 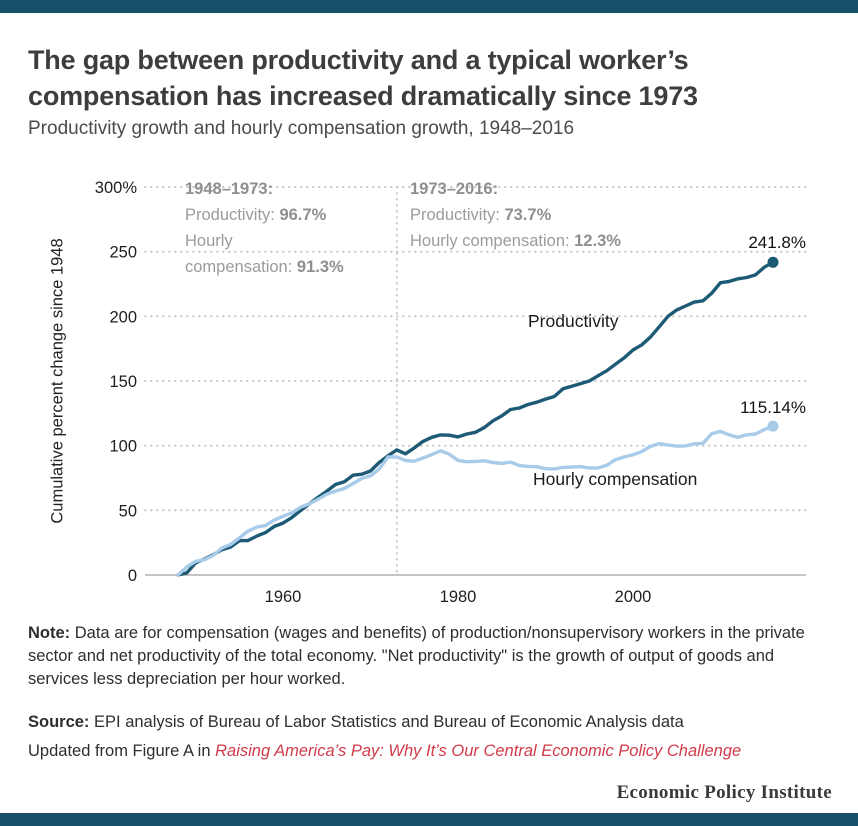 I want to click on annotation-heading: 1973–2016:, so click(x=560, y=189).